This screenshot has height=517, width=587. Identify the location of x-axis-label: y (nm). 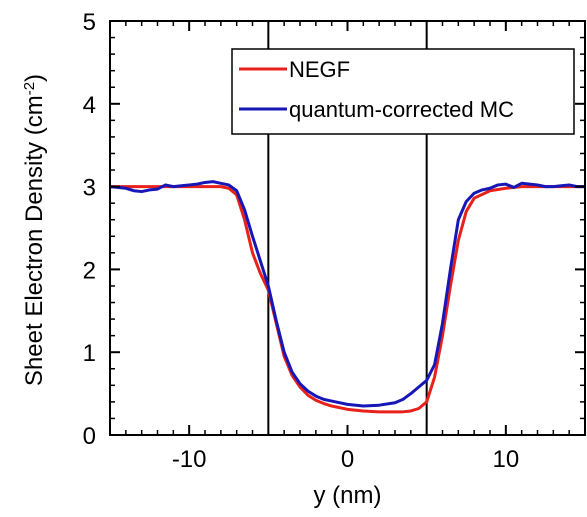
(348, 495).